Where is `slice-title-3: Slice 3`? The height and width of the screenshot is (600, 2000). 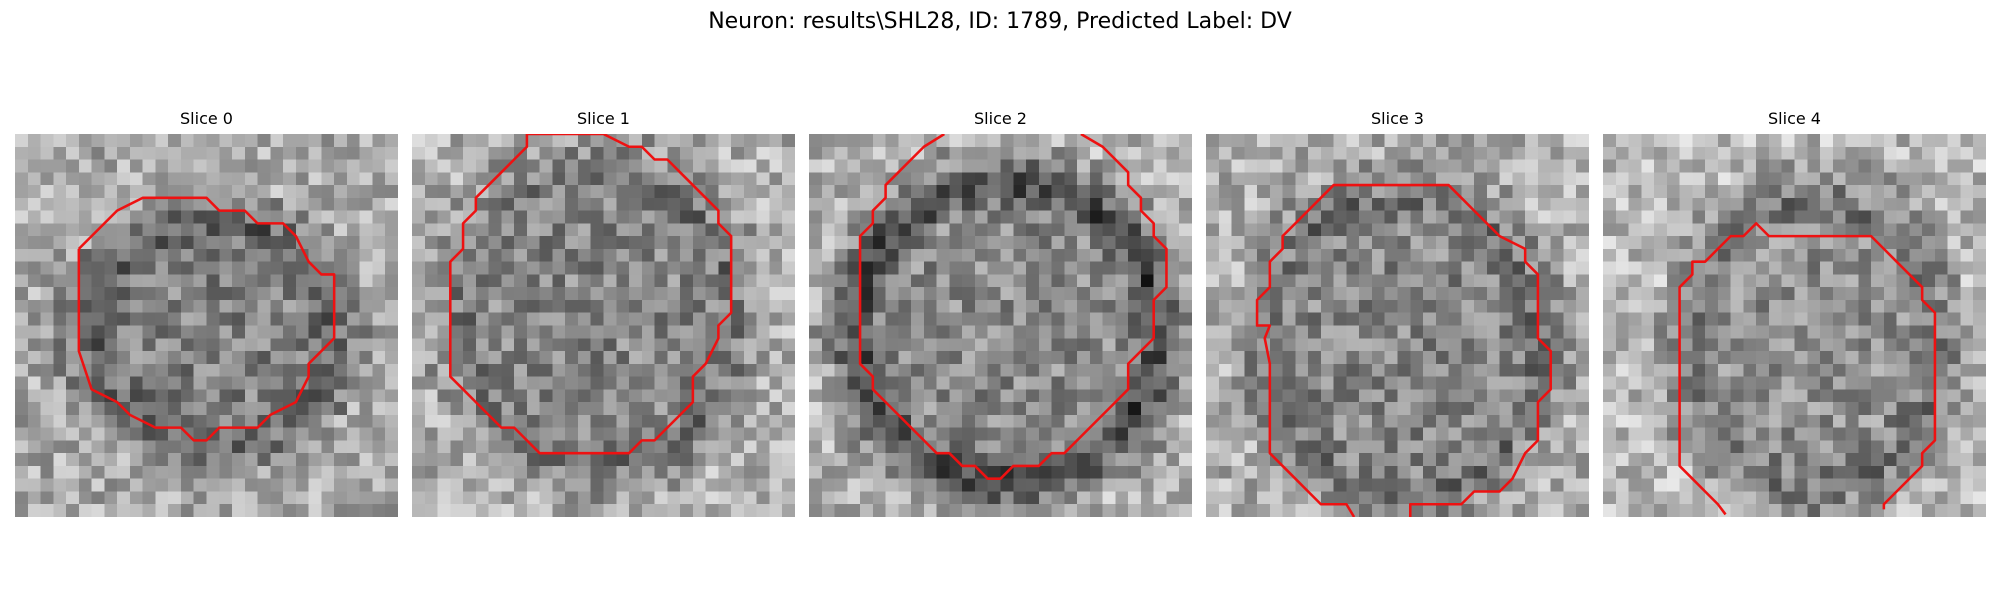 slice-title-3: Slice 3 is located at coordinates (1397, 118).